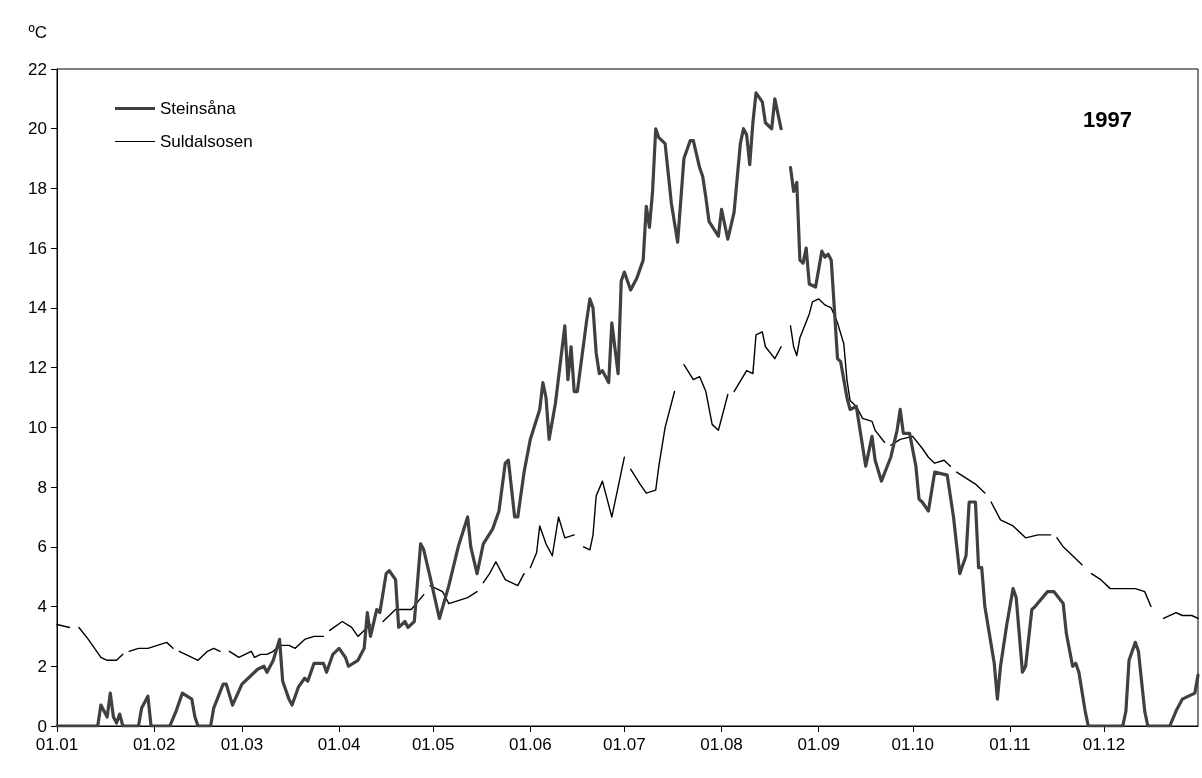 The width and height of the screenshot is (1202, 778). I want to click on x-tick-label: 01.11, so click(1010, 744).